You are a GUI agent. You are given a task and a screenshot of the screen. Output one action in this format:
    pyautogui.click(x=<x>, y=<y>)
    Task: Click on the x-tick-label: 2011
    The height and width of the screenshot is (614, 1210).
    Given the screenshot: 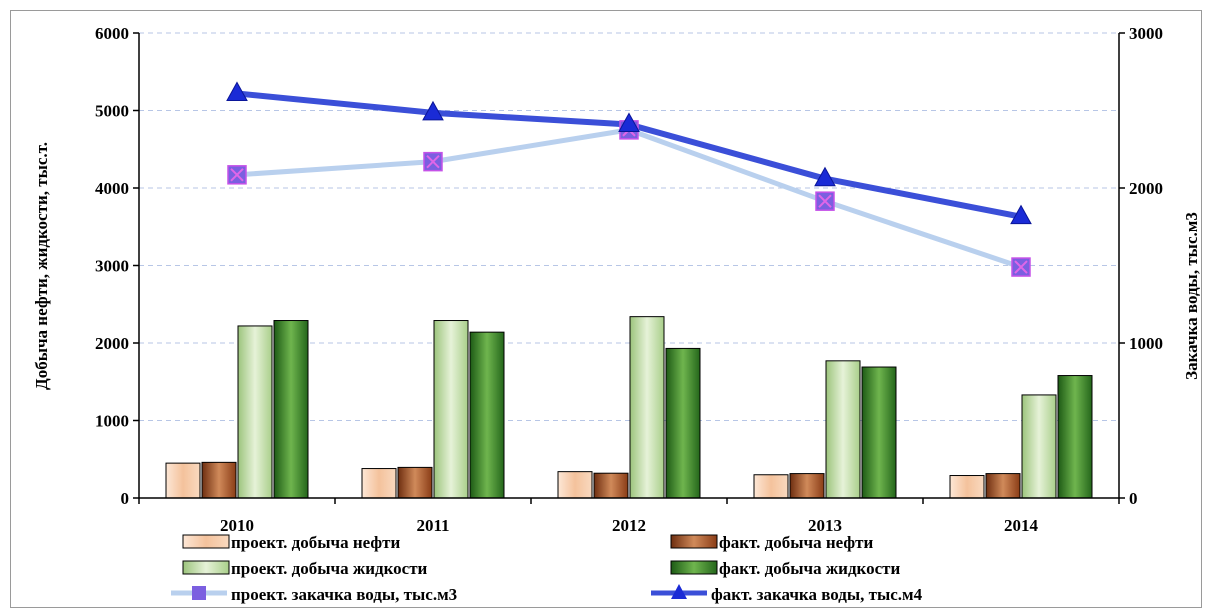 What is the action you would take?
    pyautogui.click(x=432, y=525)
    